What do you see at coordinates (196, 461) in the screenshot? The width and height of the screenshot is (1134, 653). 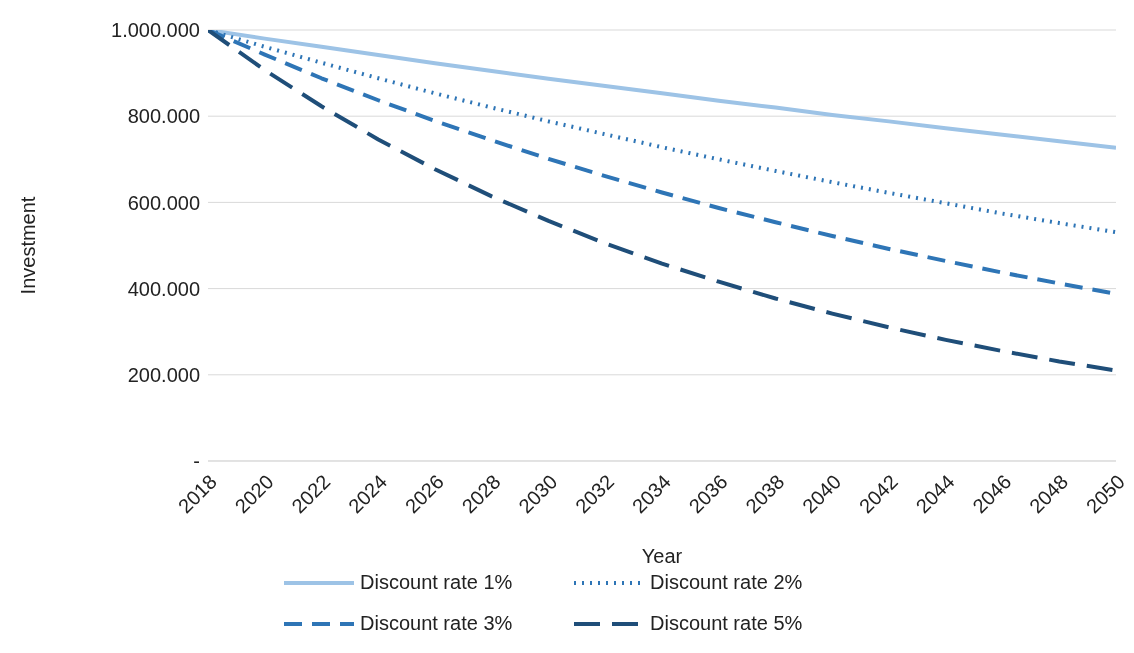 I see `y-tick-label: -` at bounding box center [196, 461].